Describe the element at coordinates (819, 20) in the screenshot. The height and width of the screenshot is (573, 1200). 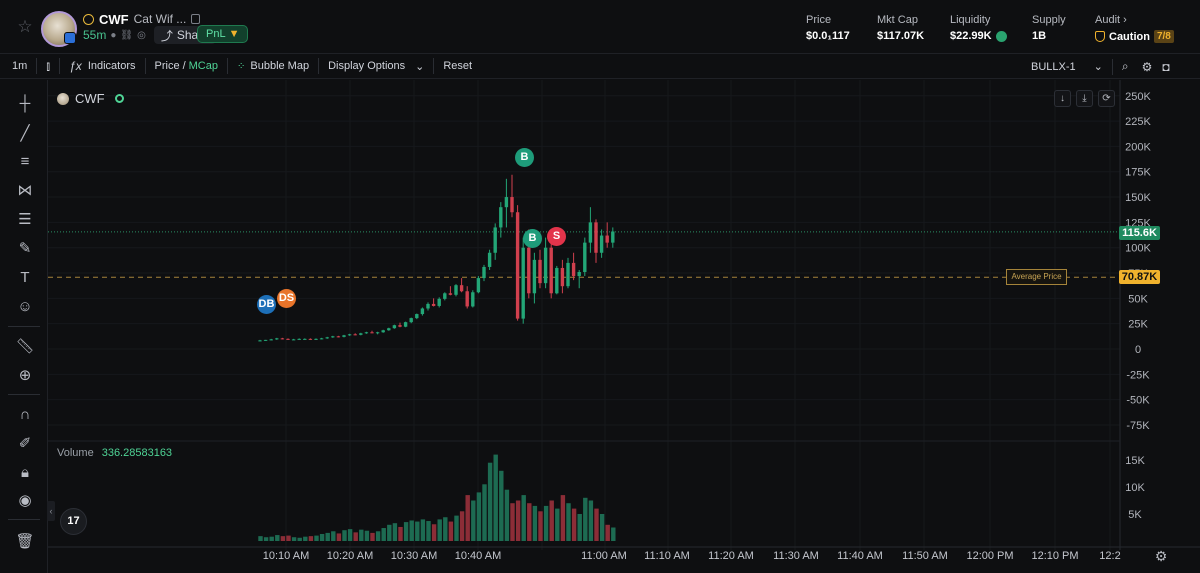
I see `stat-label: Price` at that location.